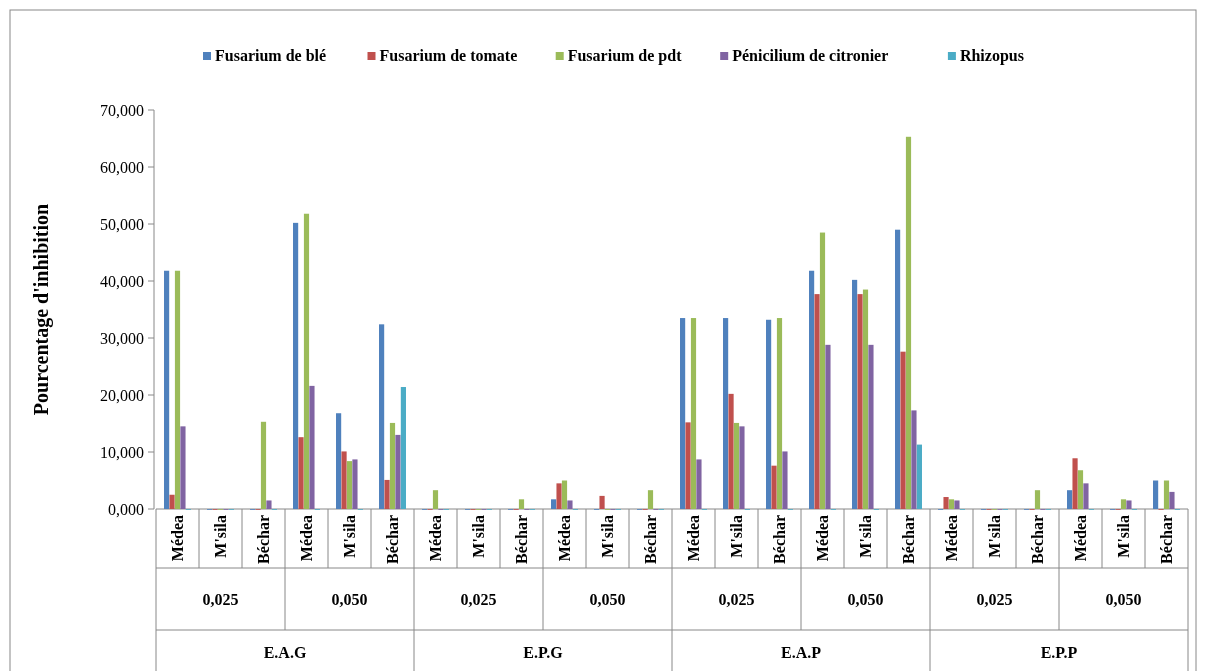 The height and width of the screenshot is (671, 1206). What do you see at coordinates (122, 338) in the screenshot?
I see `y-tick-label: 30,000` at bounding box center [122, 338].